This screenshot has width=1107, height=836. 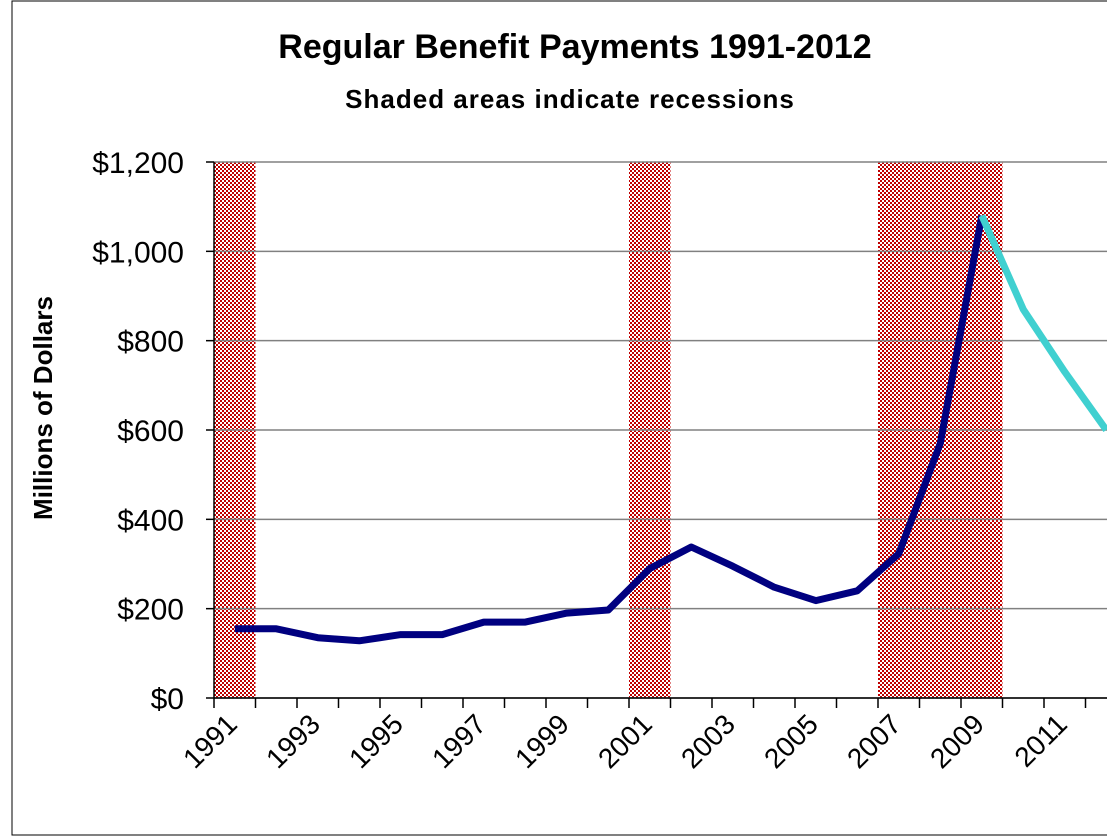 I want to click on y-tick-label: $0, so click(x=167, y=699).